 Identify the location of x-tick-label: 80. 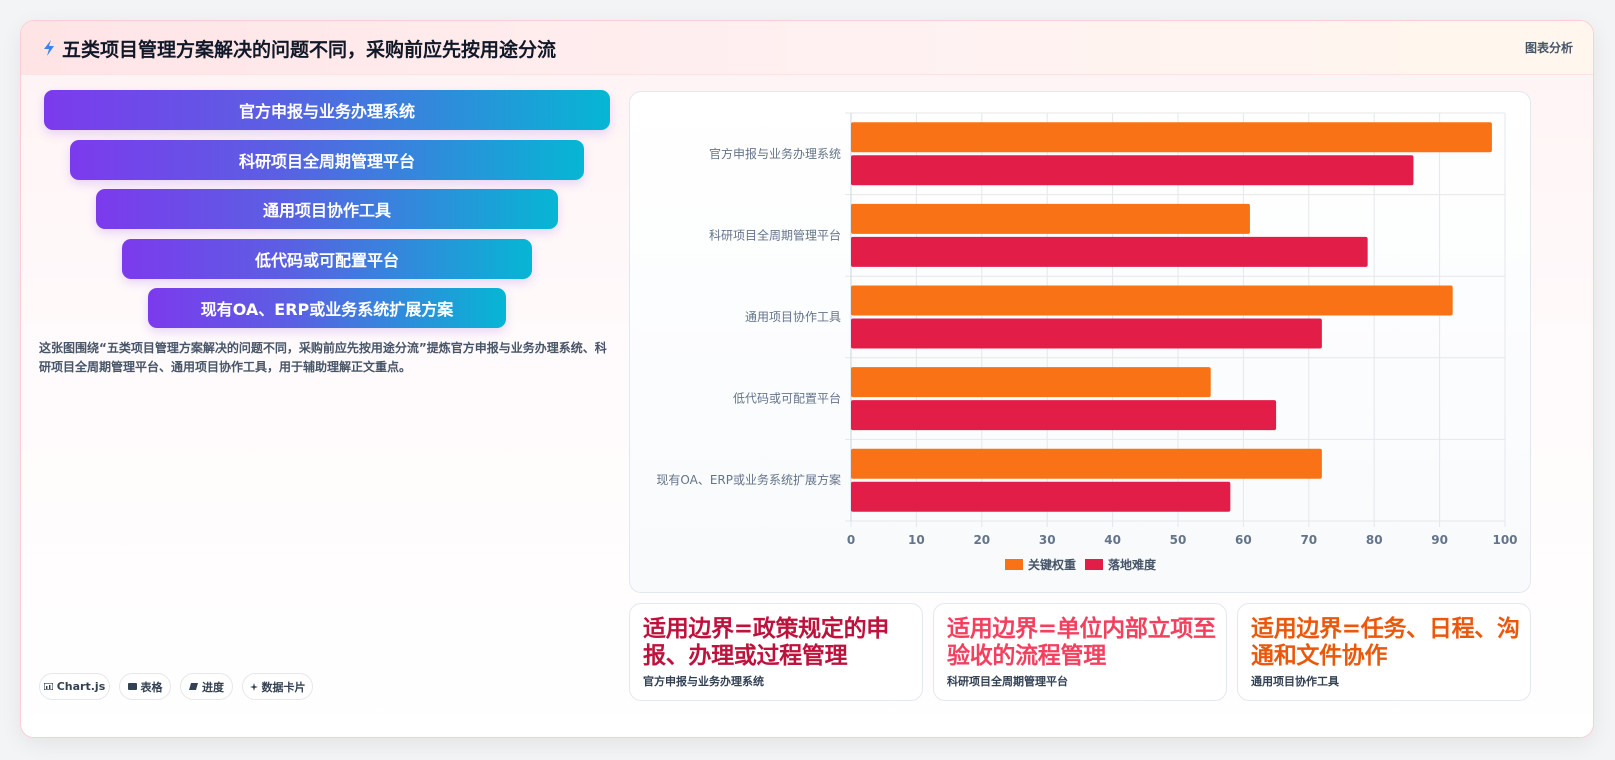
(1374, 540).